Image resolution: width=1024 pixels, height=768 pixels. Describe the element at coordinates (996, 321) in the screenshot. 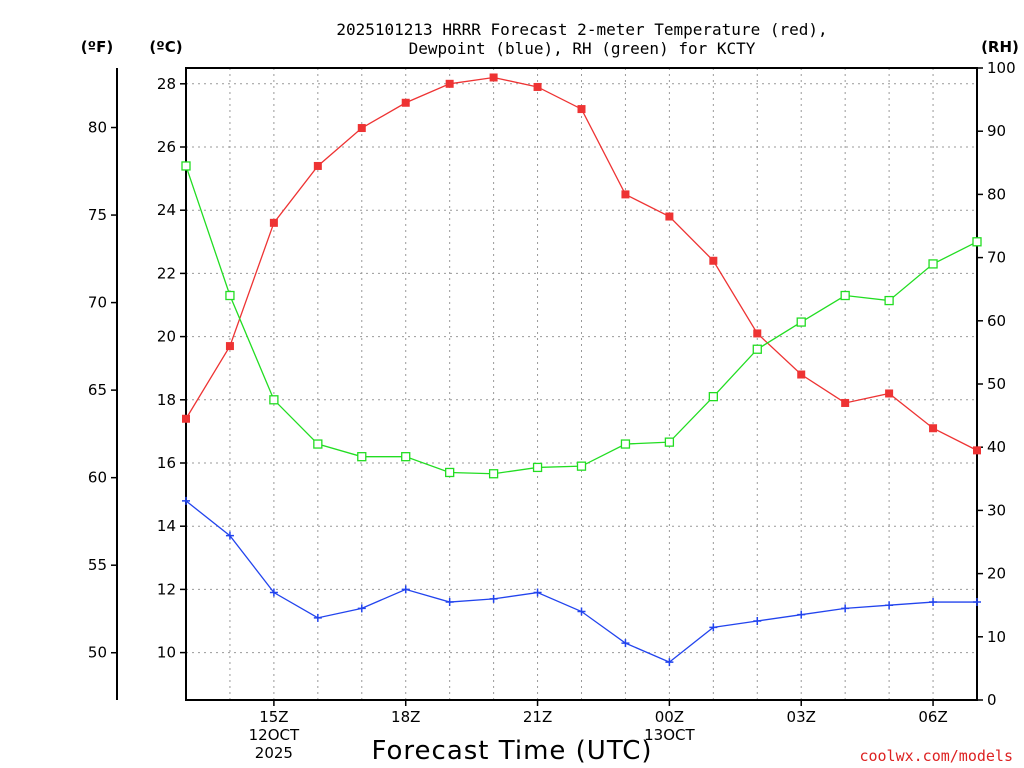

I see `rh-tick-label: 60` at that location.